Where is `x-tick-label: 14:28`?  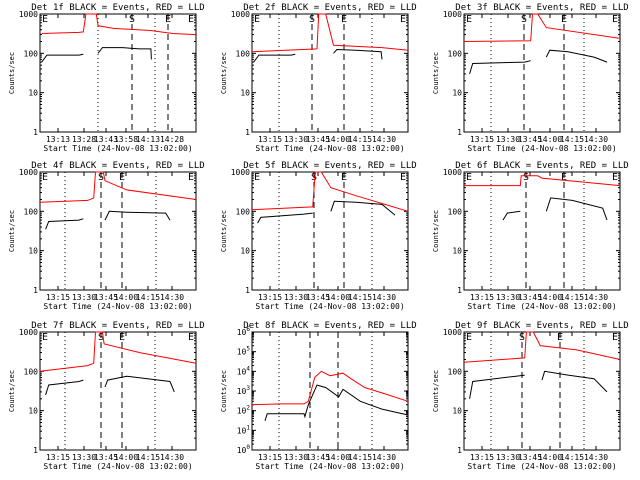
x-tick-label: 14:28 is located at coordinates (172, 139).